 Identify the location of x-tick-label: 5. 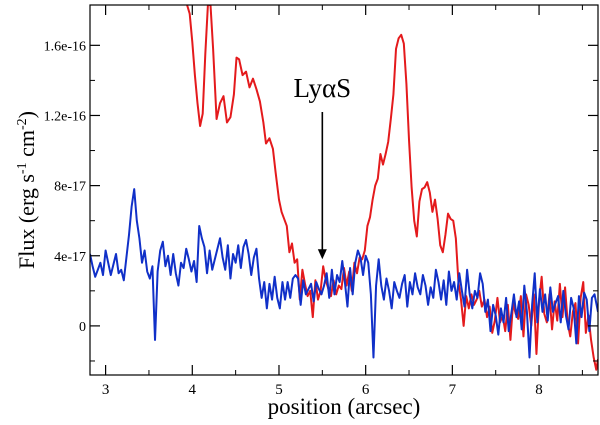
(279, 390).